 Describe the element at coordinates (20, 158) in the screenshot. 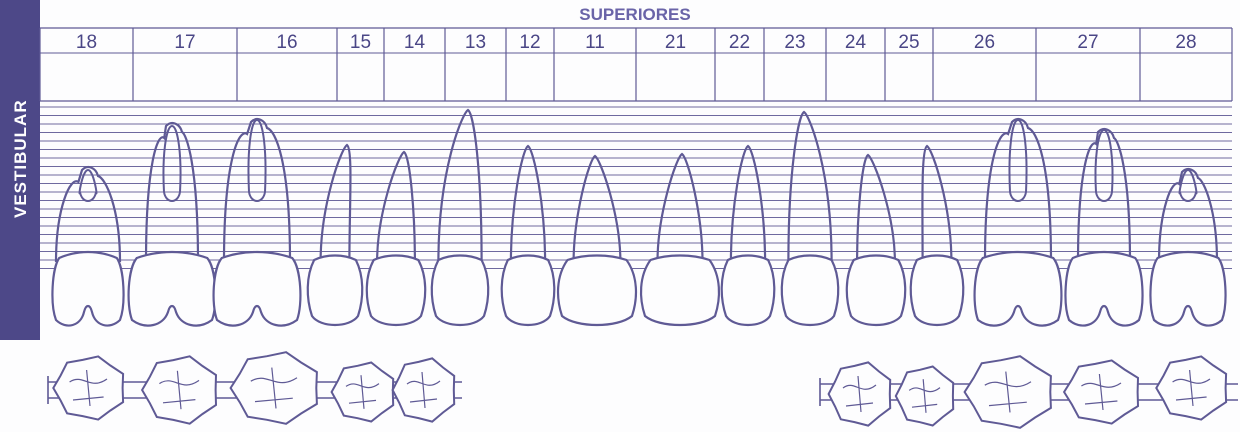

I see `vestibular-label: VESTIBULAR` at that location.